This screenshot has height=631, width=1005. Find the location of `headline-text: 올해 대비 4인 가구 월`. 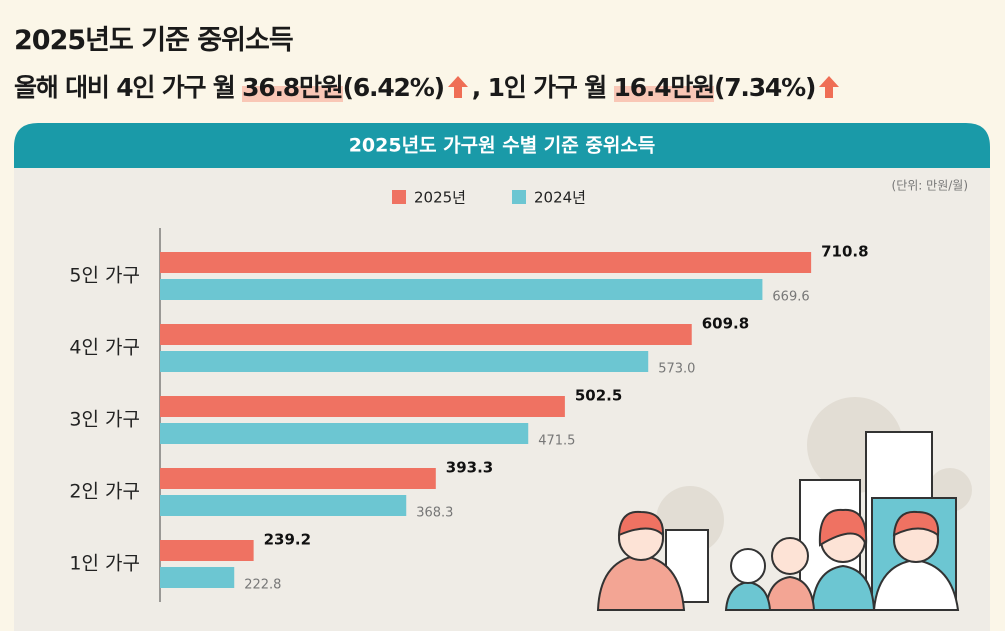

headline-text: 올해 대비 4인 가구 월 is located at coordinates (128, 87).